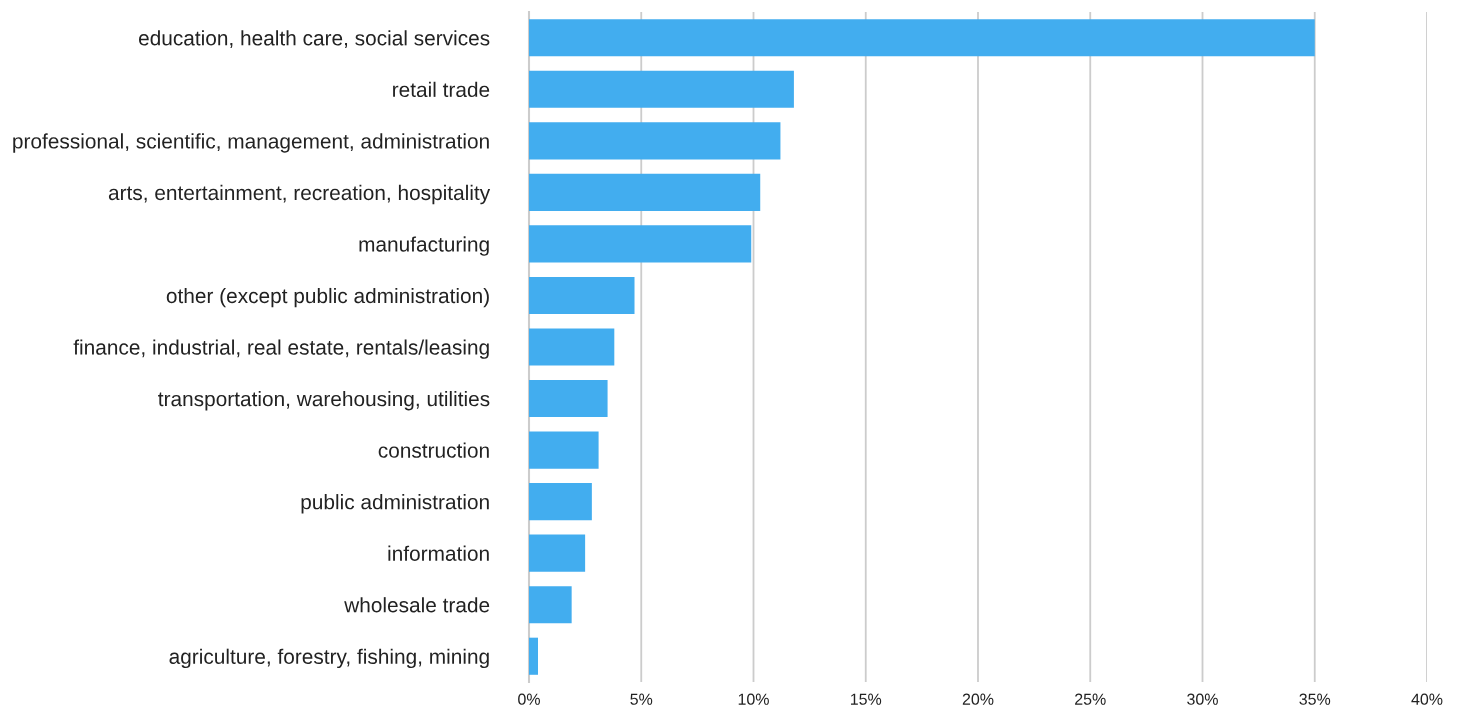  What do you see at coordinates (395, 504) in the screenshot?
I see `y-tick-label: public administration` at bounding box center [395, 504].